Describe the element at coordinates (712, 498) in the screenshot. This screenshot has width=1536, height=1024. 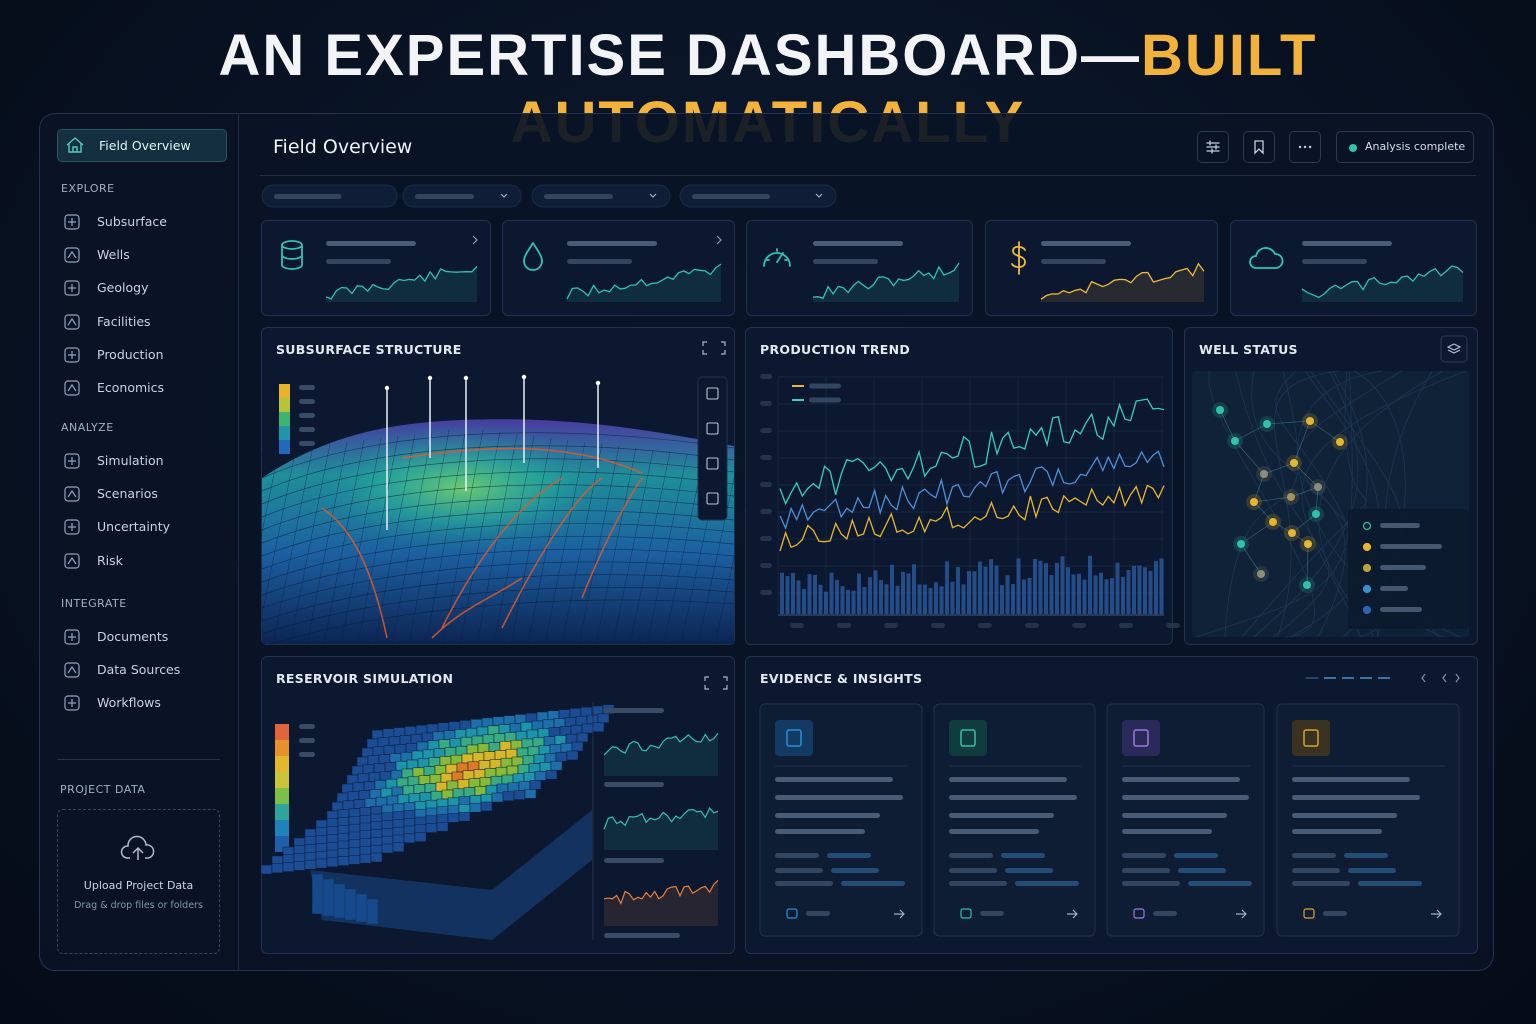
I see `tool-icon` at that location.